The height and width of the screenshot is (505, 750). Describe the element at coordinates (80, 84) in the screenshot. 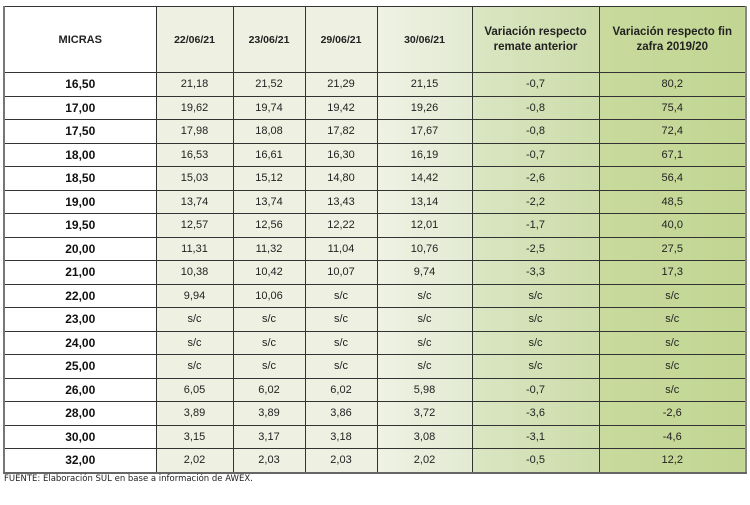

I see `cell-micras: 16,50` at that location.